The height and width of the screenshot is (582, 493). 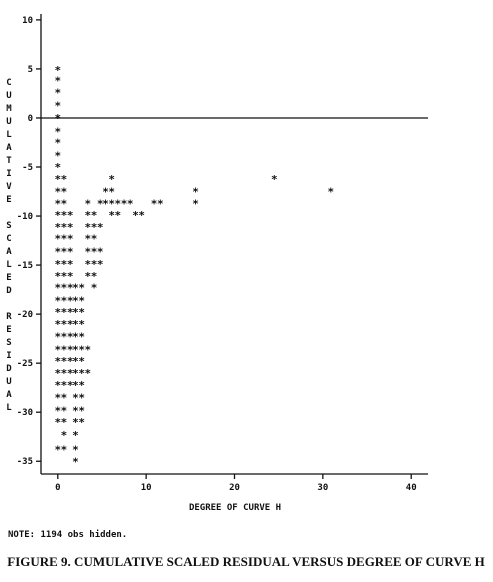 I want to click on y-tick-label: -15, so click(x=25, y=266).